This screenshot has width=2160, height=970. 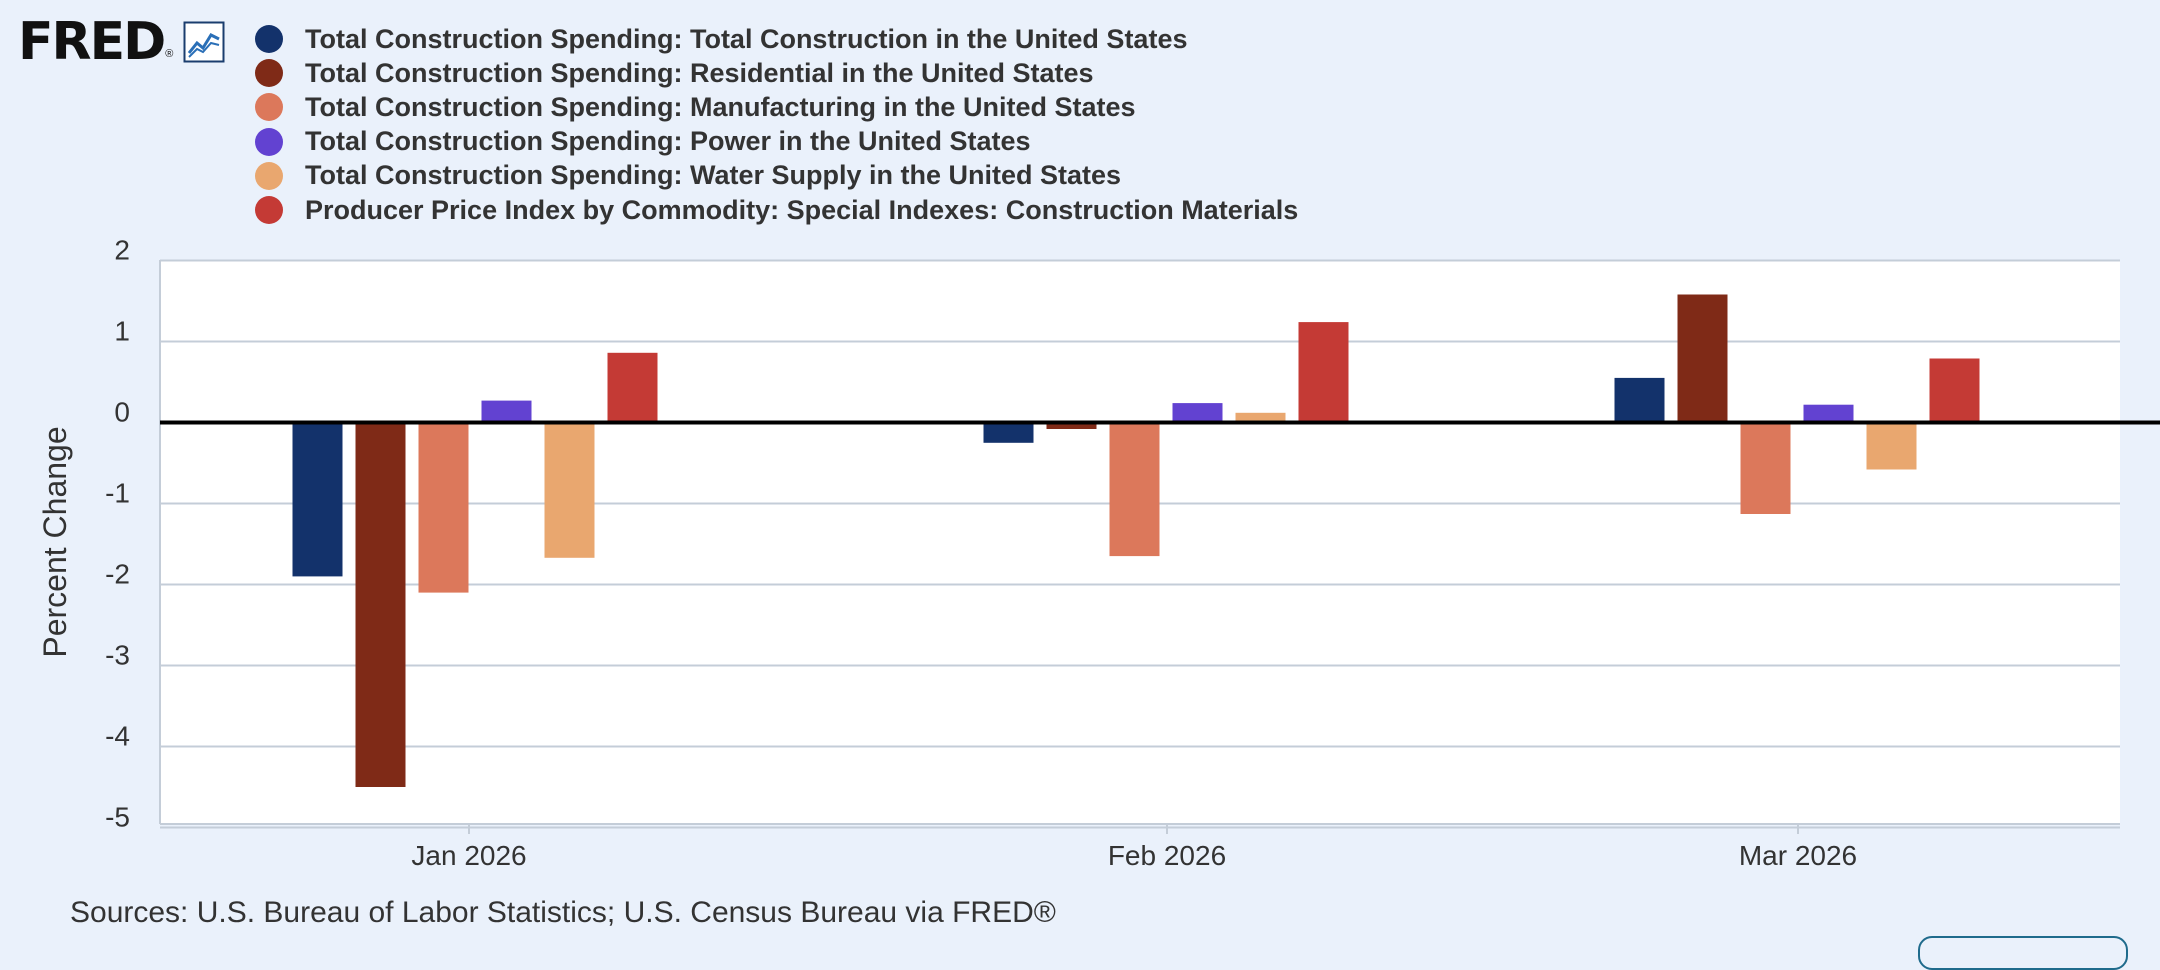 What do you see at coordinates (204, 42) in the screenshot?
I see `trend-line-chart-icon` at bounding box center [204, 42].